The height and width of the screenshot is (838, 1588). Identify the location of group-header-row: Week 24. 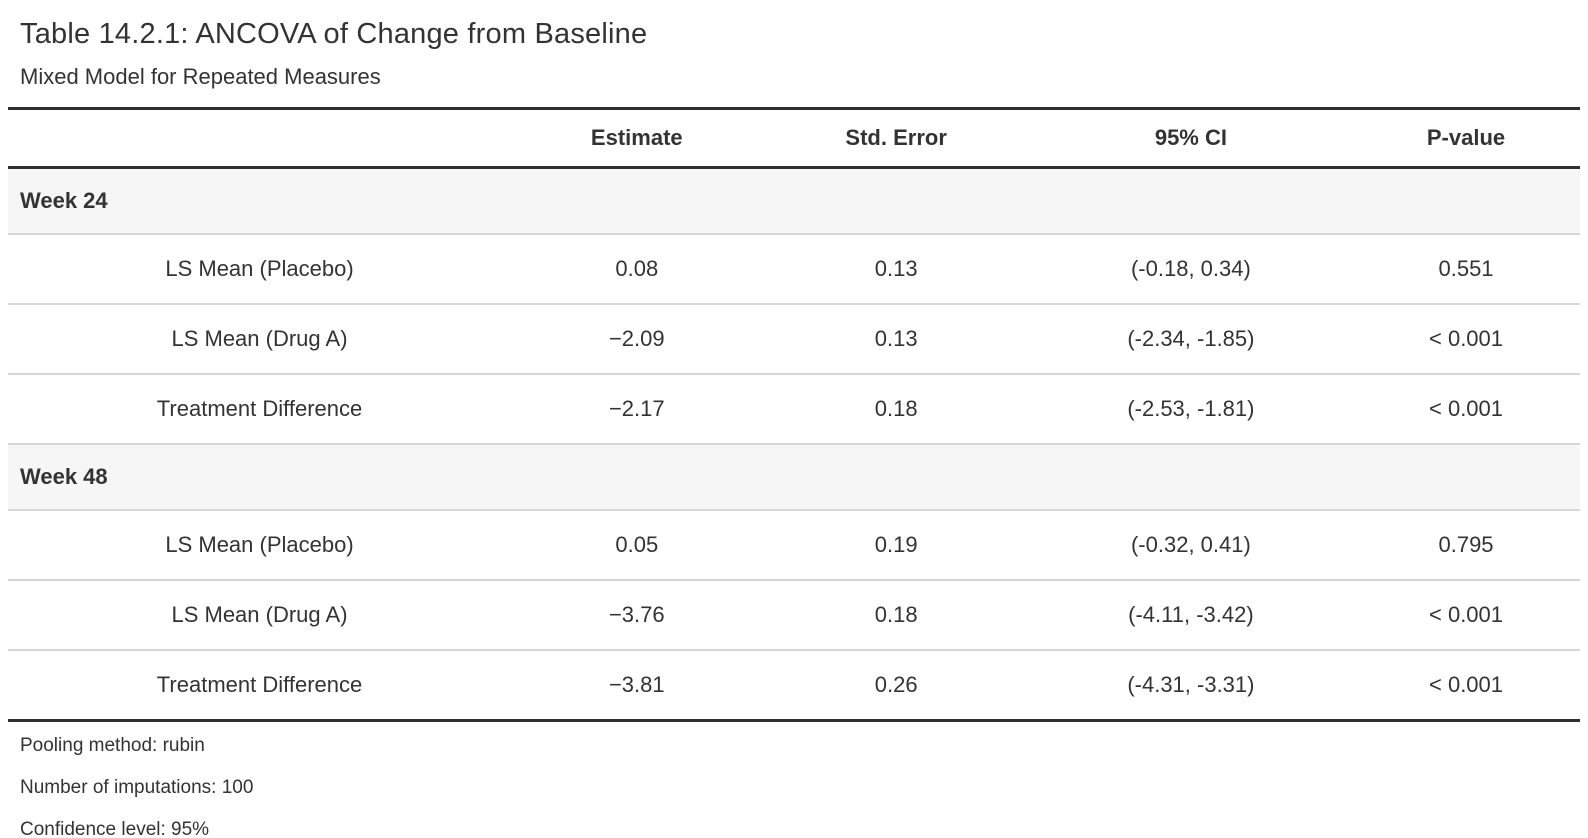
(794, 201).